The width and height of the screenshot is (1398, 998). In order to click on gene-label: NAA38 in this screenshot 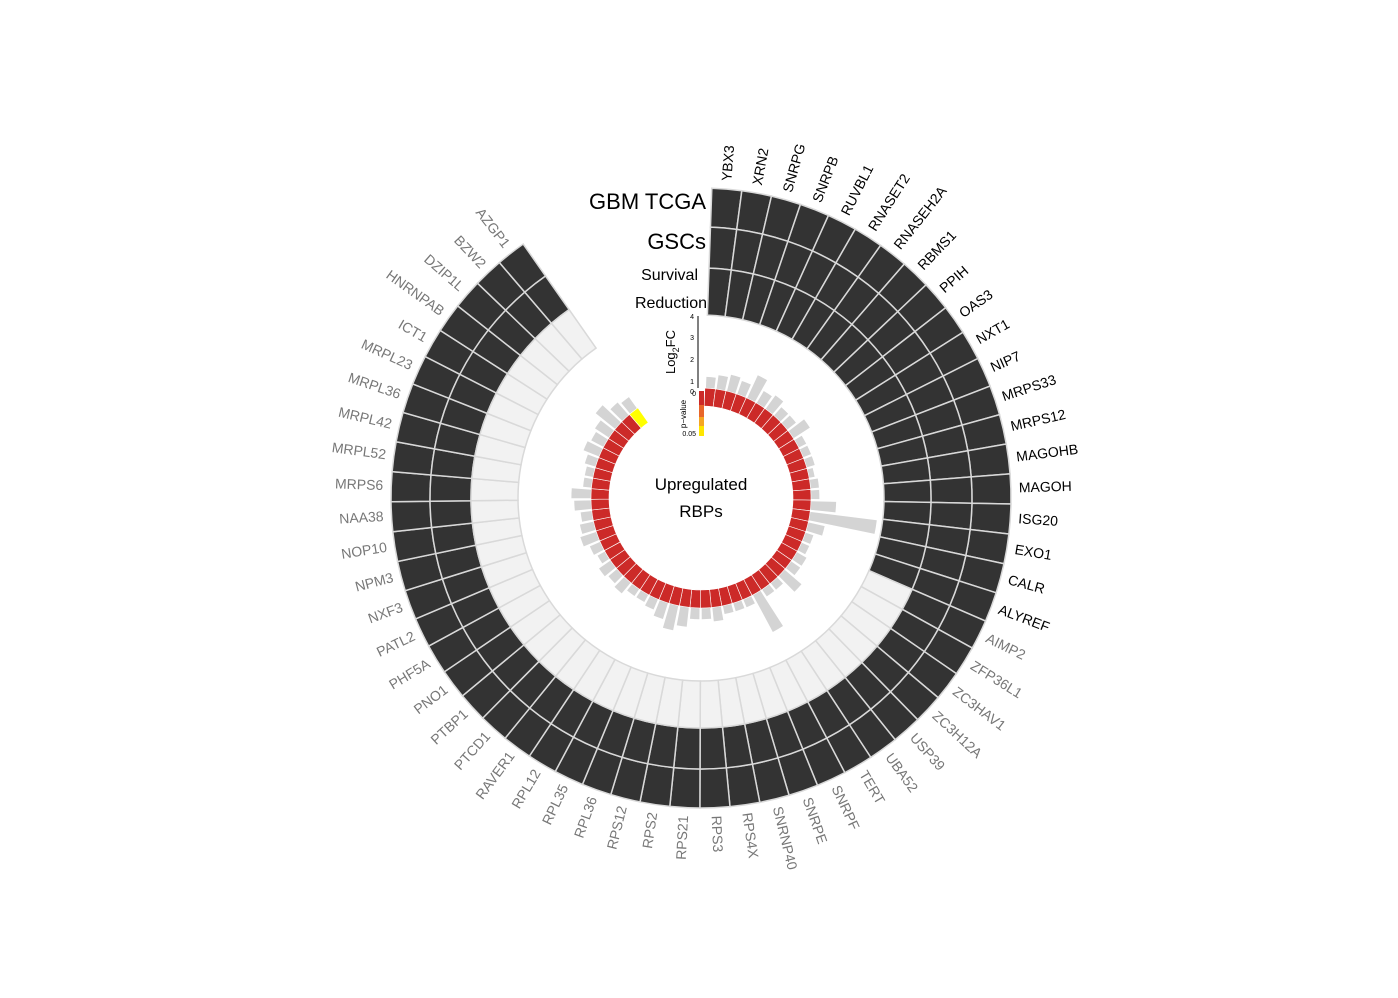, I will do `click(361, 517)`.